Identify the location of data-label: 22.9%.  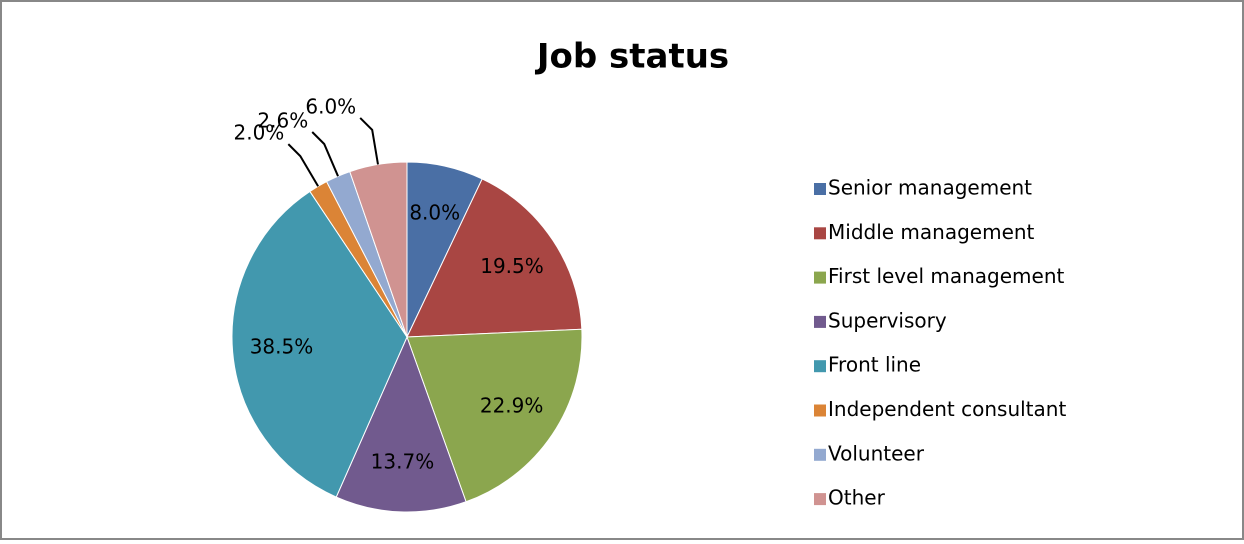
(512, 406).